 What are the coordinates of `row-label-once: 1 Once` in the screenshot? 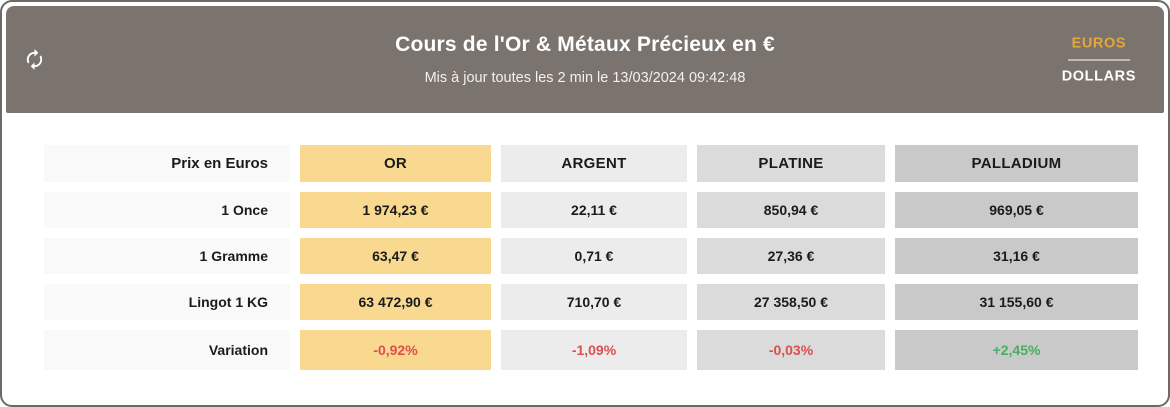 It's located at (167, 210).